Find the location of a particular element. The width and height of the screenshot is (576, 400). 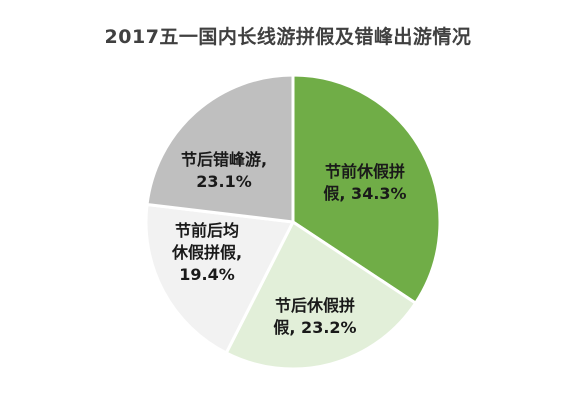

slice-label-4-line-1: 节后错峰游, is located at coordinates (224, 159).